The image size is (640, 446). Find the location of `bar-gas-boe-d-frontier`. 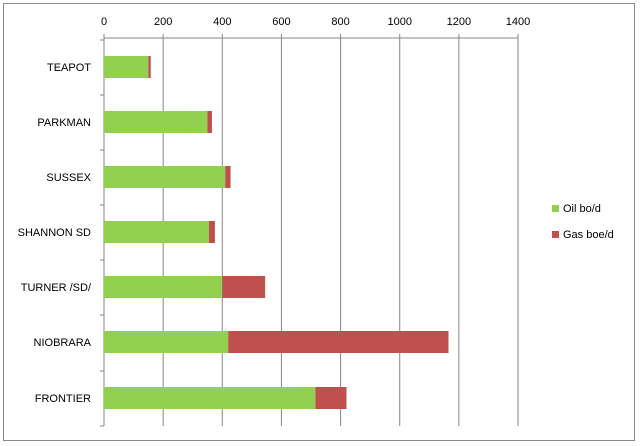

bar-gas-boe-d-frontier is located at coordinates (331, 398).